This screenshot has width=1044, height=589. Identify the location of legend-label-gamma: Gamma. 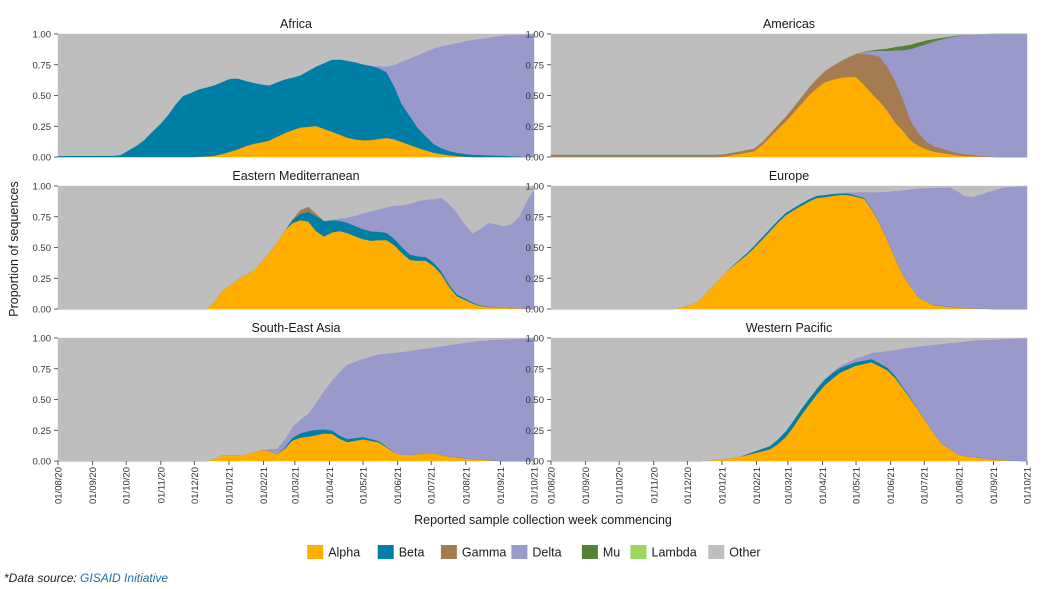
(484, 553).